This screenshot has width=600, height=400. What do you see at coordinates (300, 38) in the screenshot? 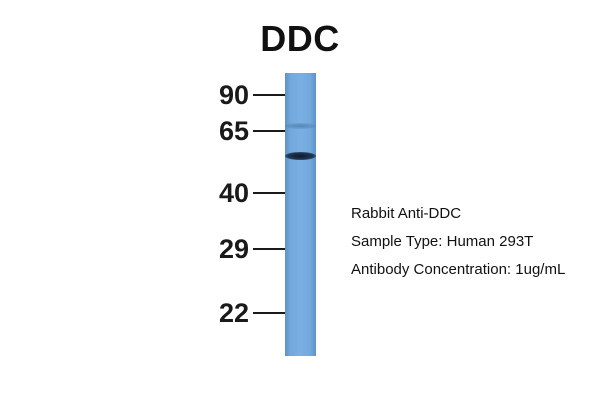
I see `blot-title: DDC` at bounding box center [300, 38].